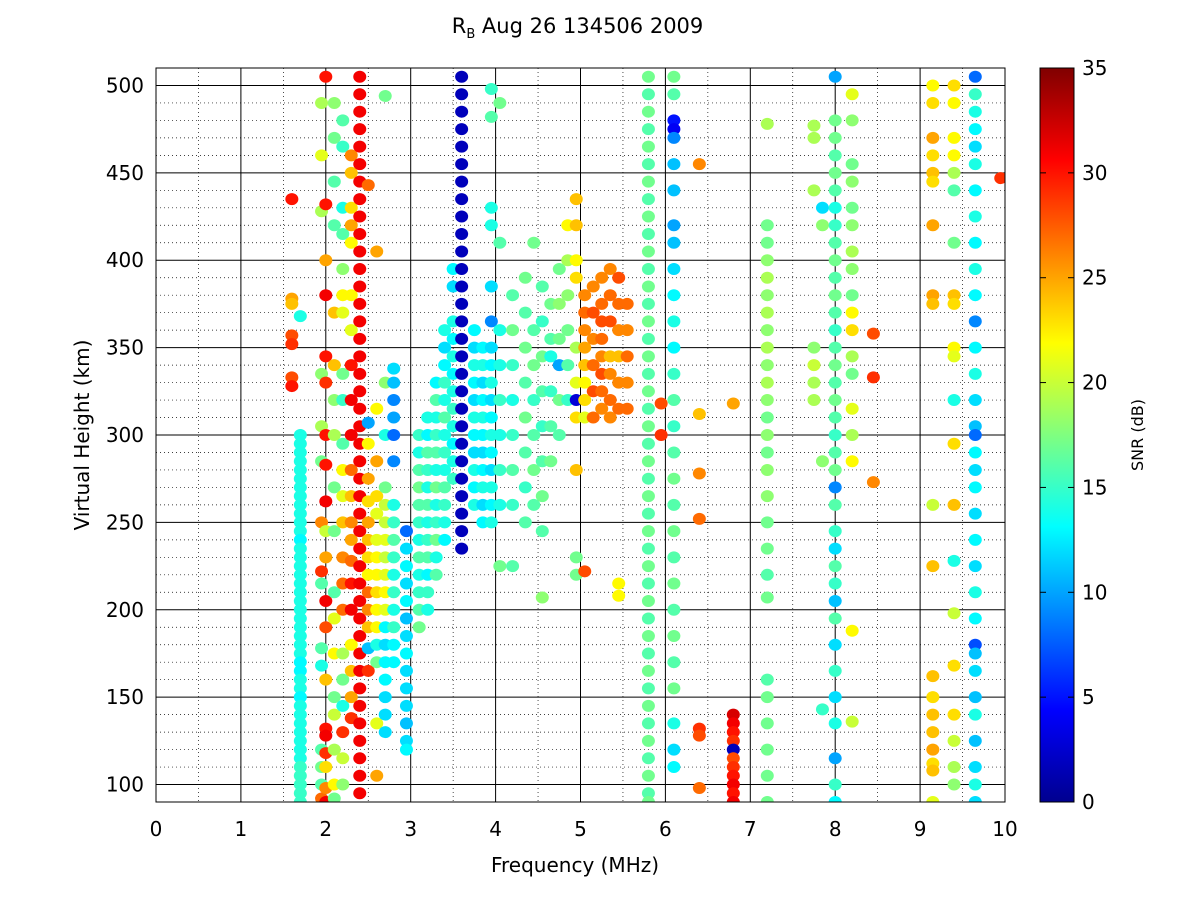 The height and width of the screenshot is (901, 1200). I want to click on colorbar-ticks: 0 5 10 15 20 25 30 35, so click(1073, 435).